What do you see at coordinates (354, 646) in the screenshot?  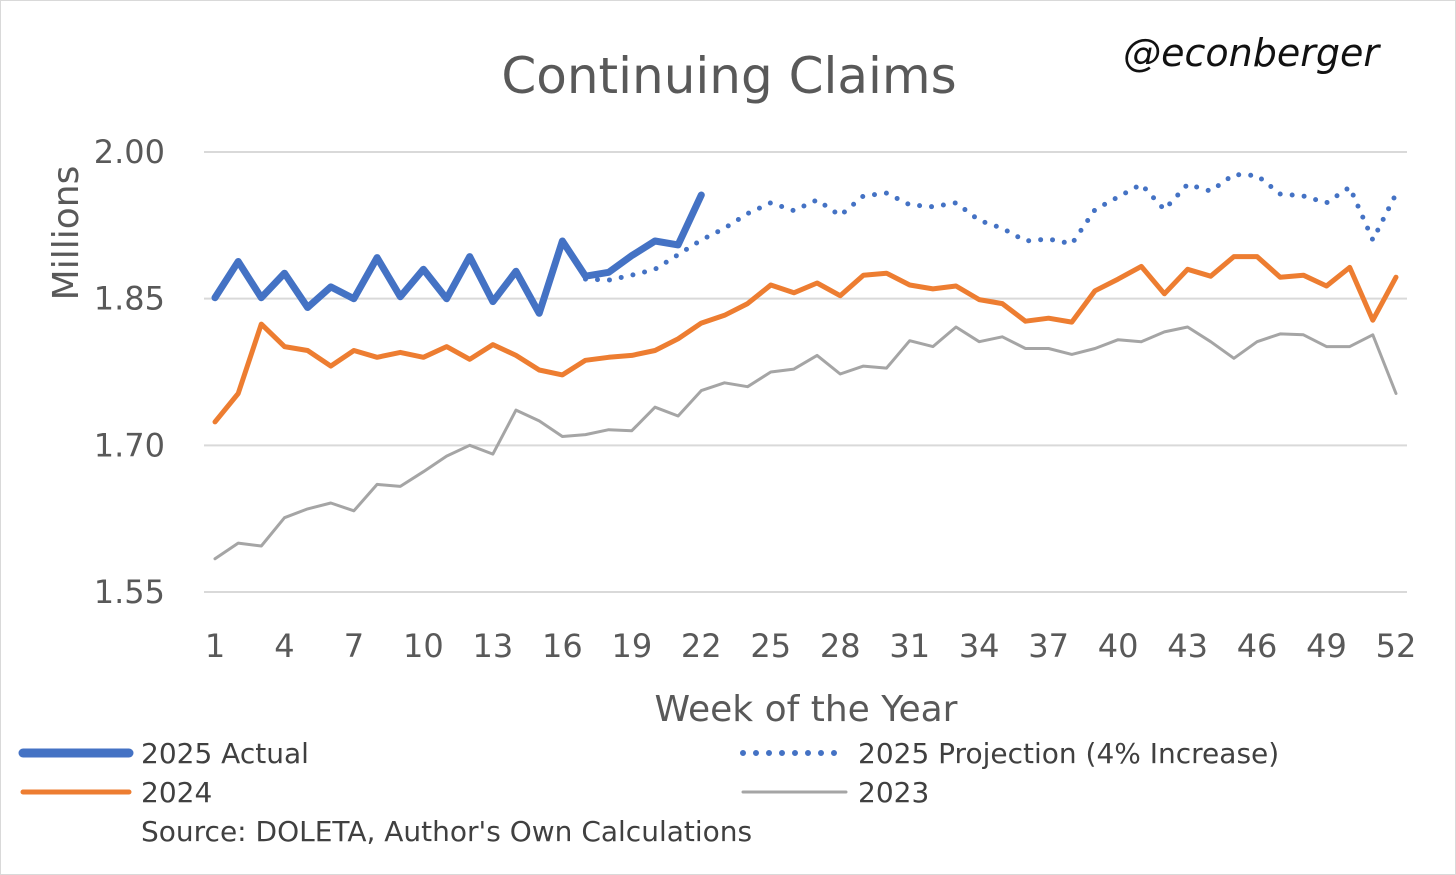 I see `x-tick-label: 7` at bounding box center [354, 646].